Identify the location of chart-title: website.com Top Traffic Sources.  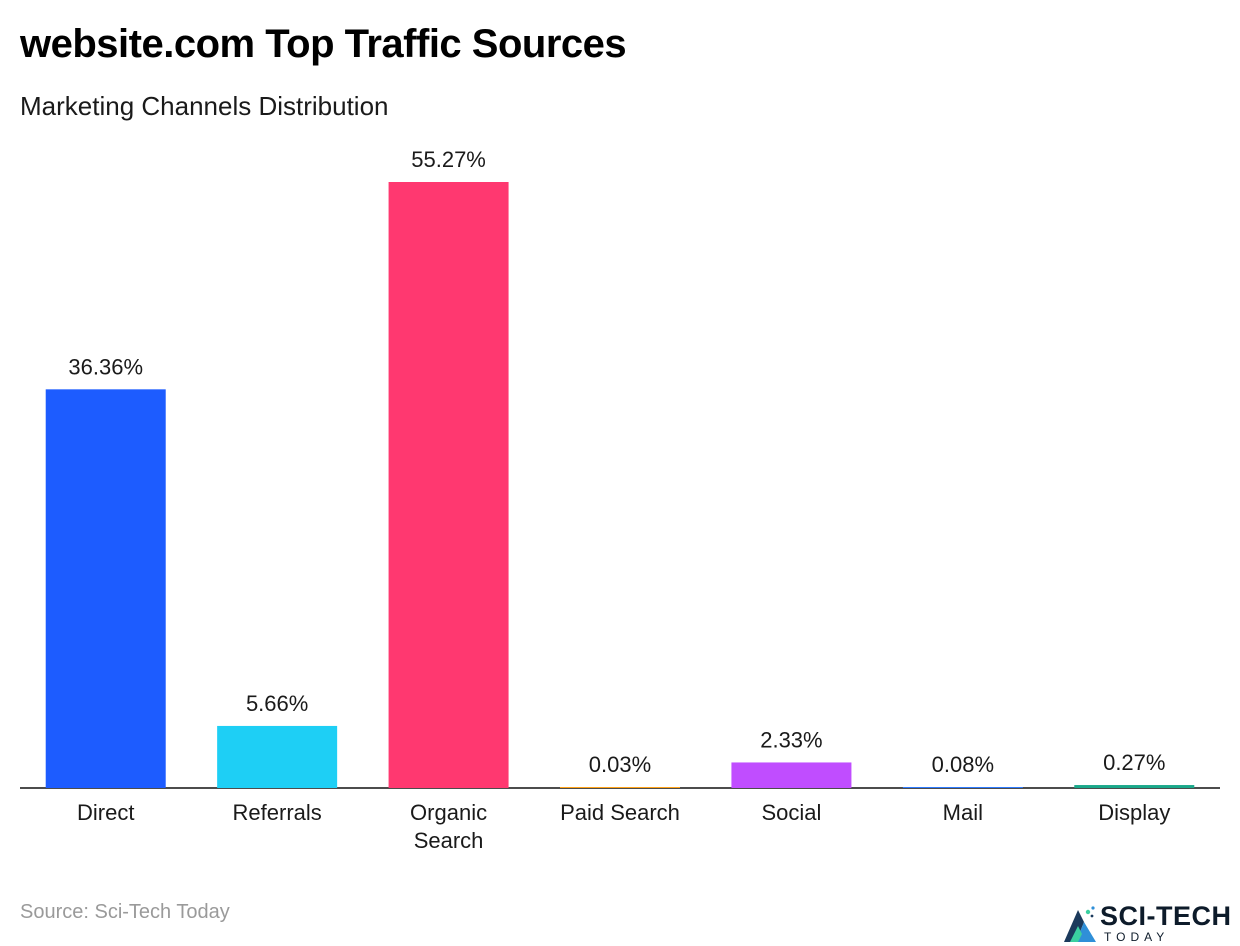
(323, 44).